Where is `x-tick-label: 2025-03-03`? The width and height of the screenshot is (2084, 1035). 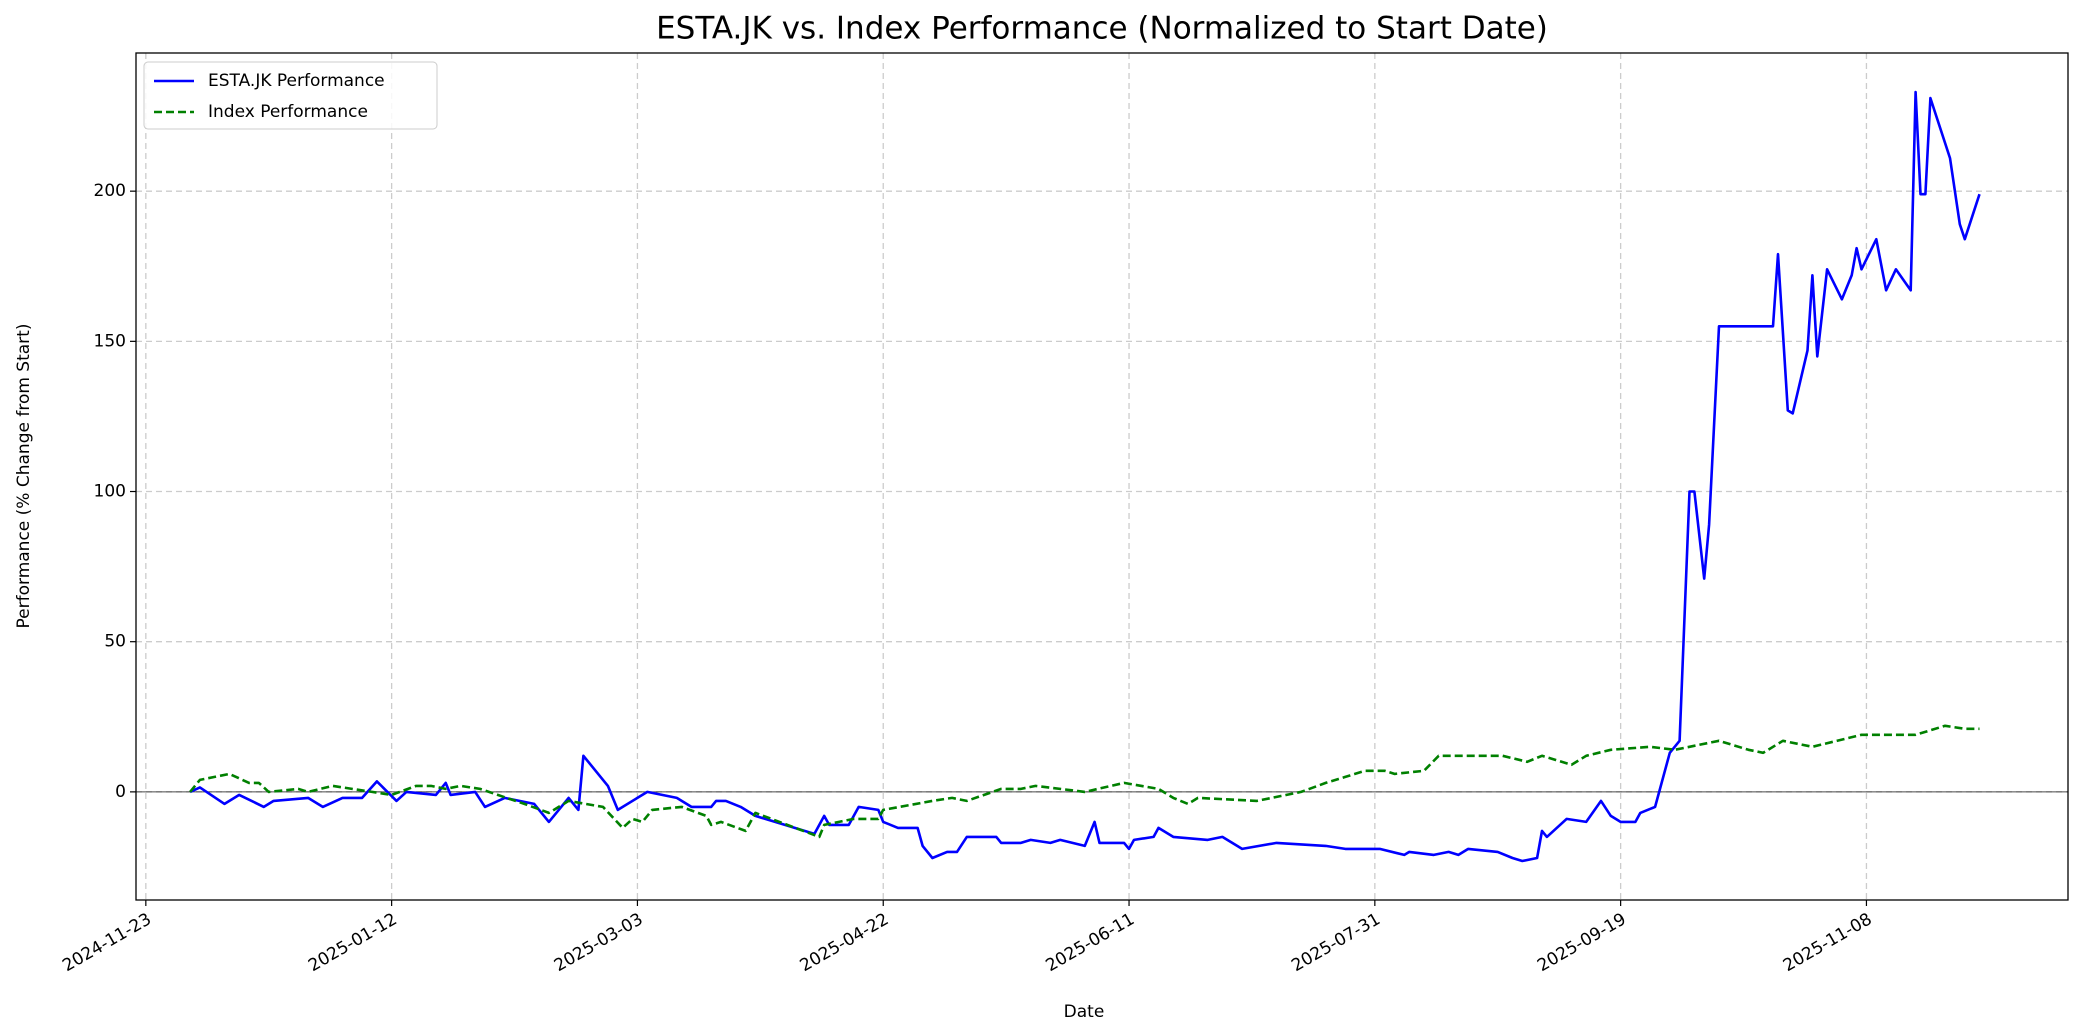
x-tick-label: 2025-03-03 is located at coordinates (599, 942).